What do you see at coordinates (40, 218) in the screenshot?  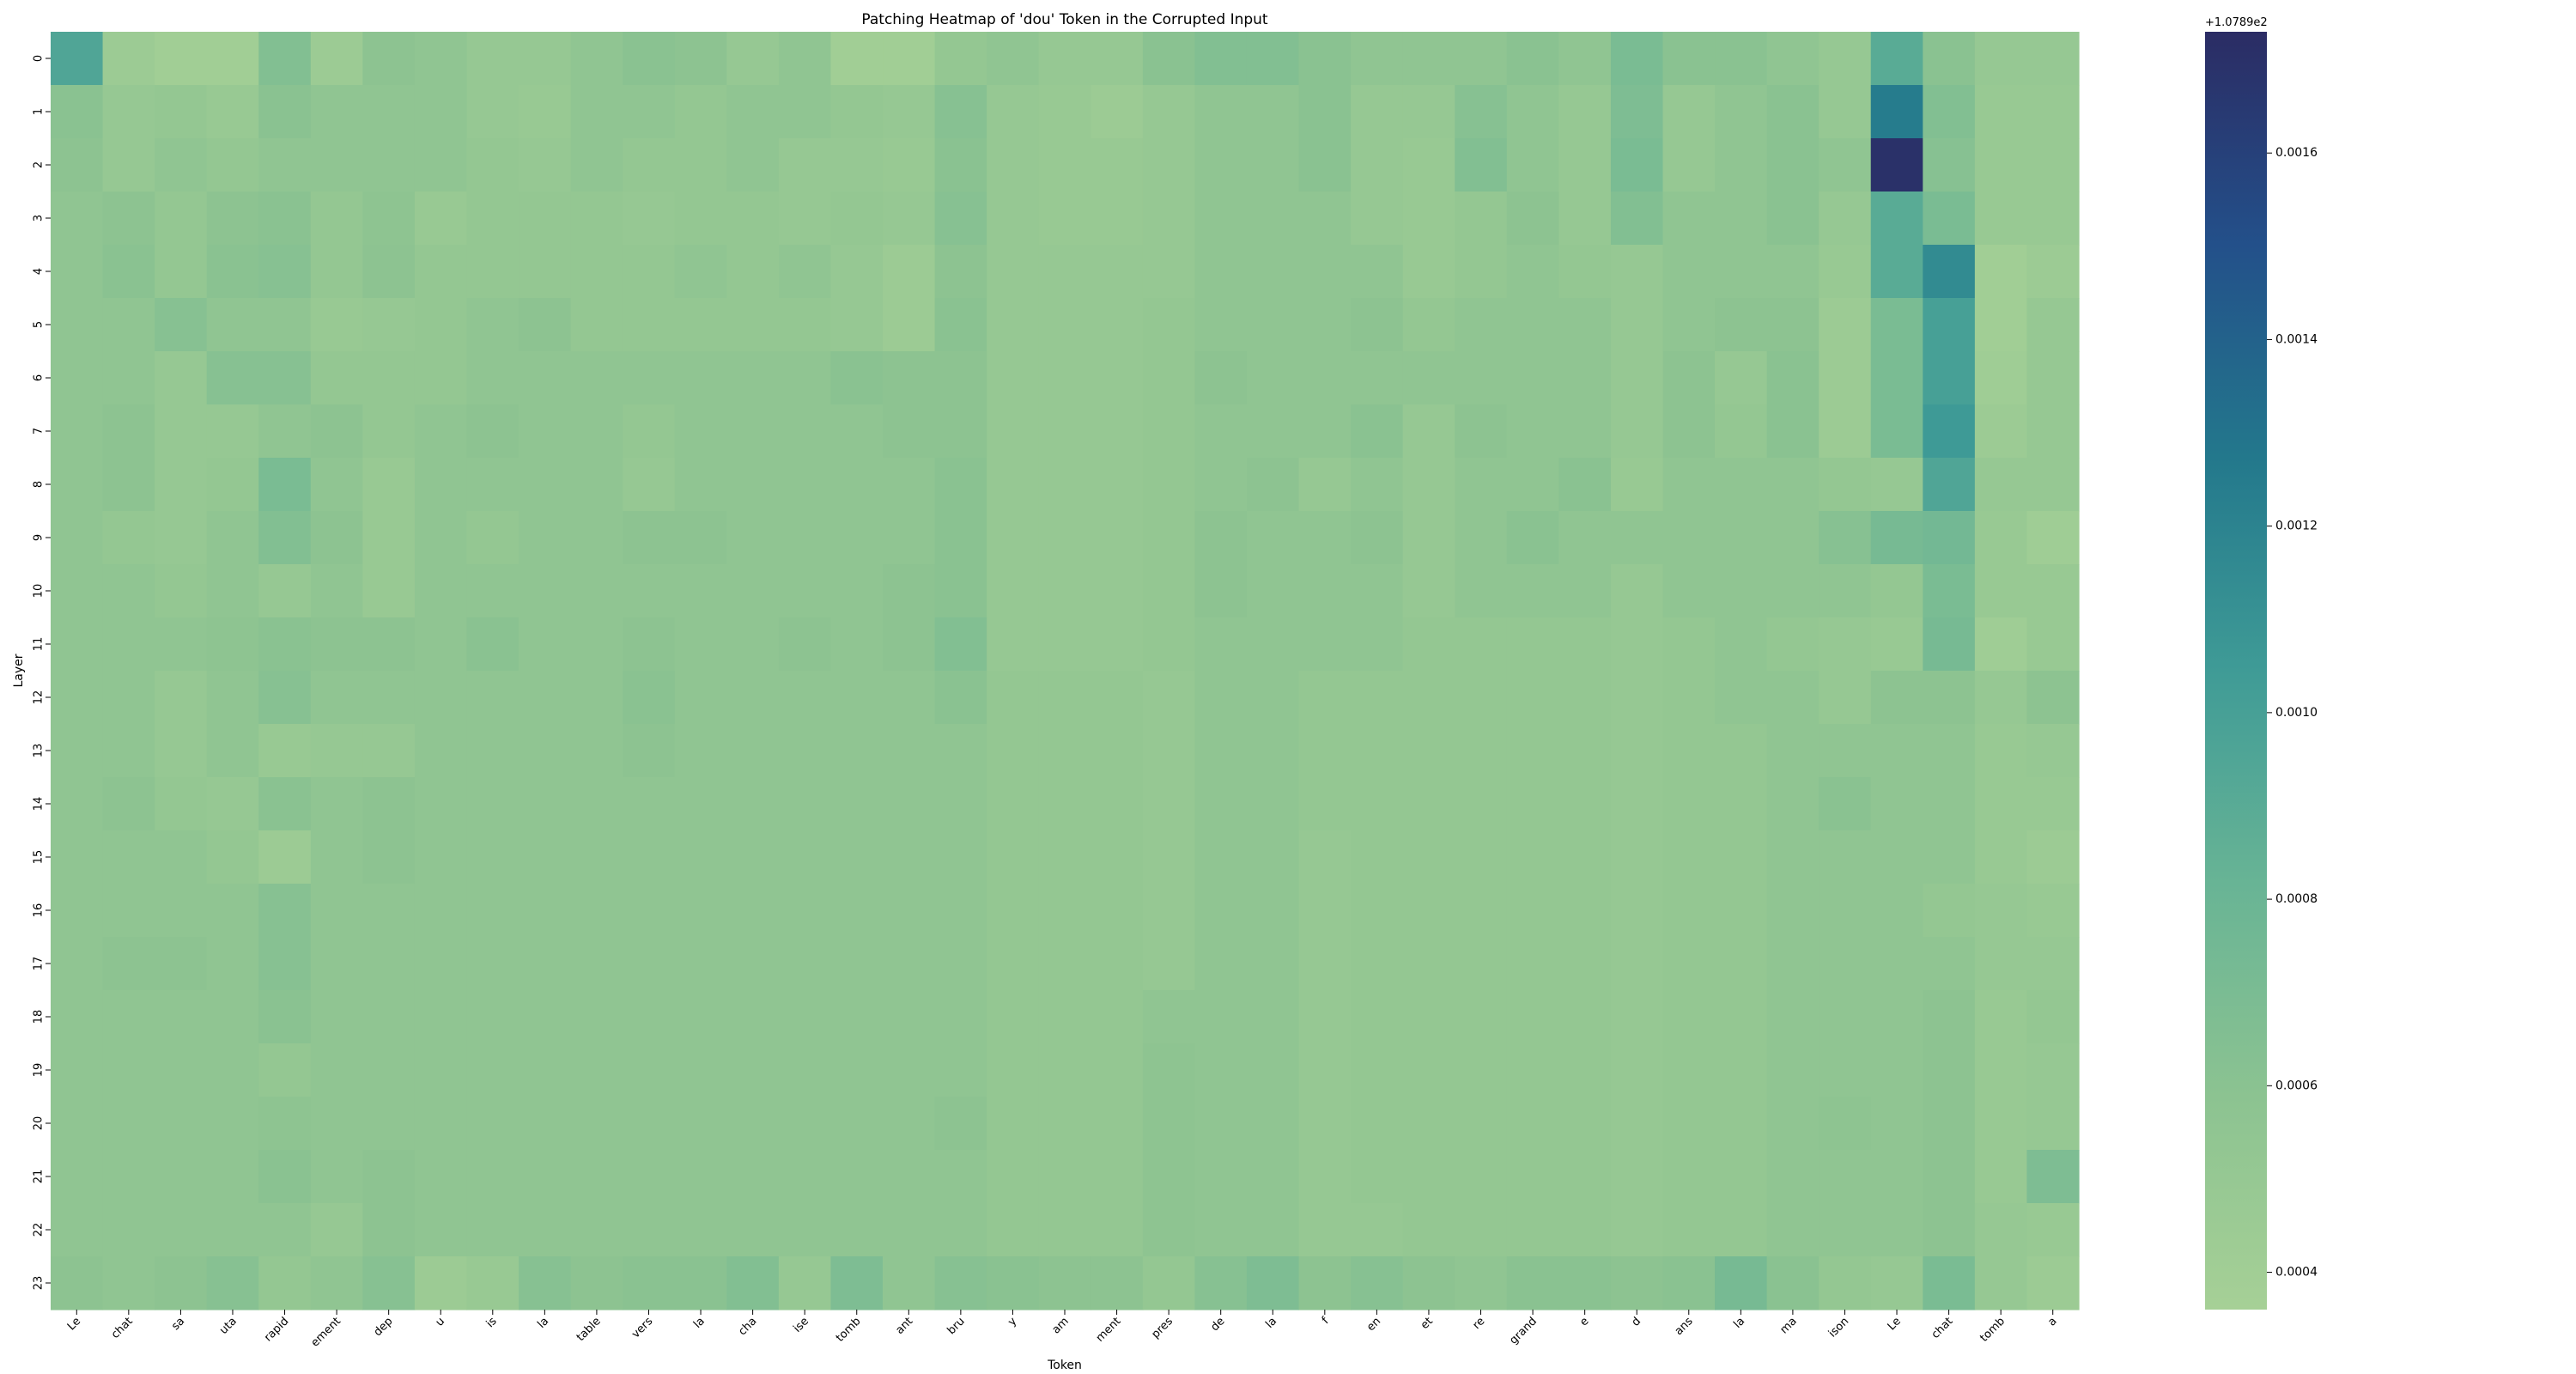 I see `y-tick-label: 3` at bounding box center [40, 218].